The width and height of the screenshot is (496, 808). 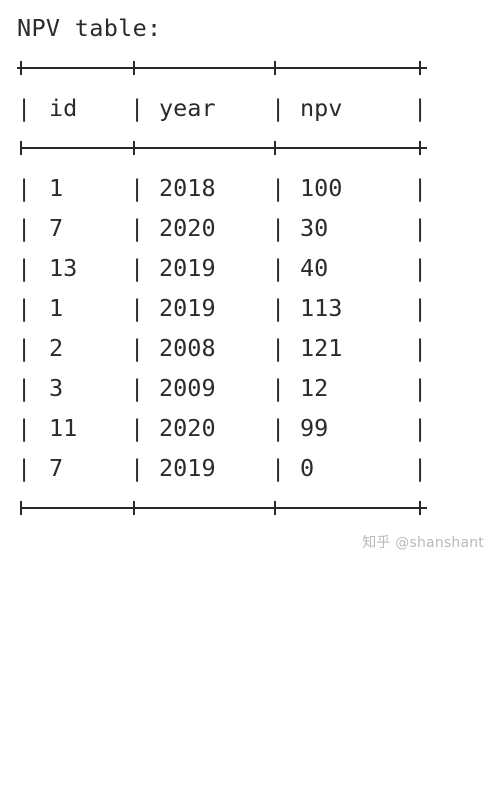 I want to click on table-header-separator-glyphs, so click(x=223, y=148).